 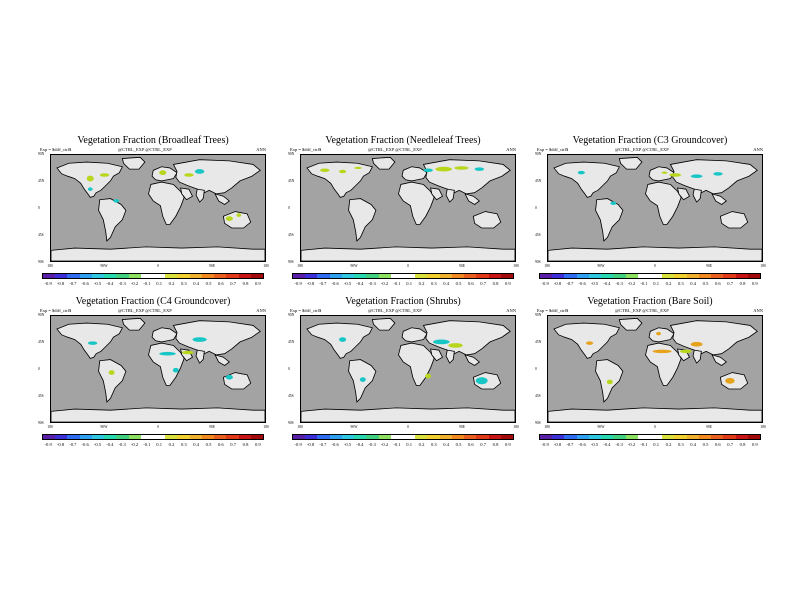 I want to click on colorbar-label: -0.9, so click(x=298, y=283).